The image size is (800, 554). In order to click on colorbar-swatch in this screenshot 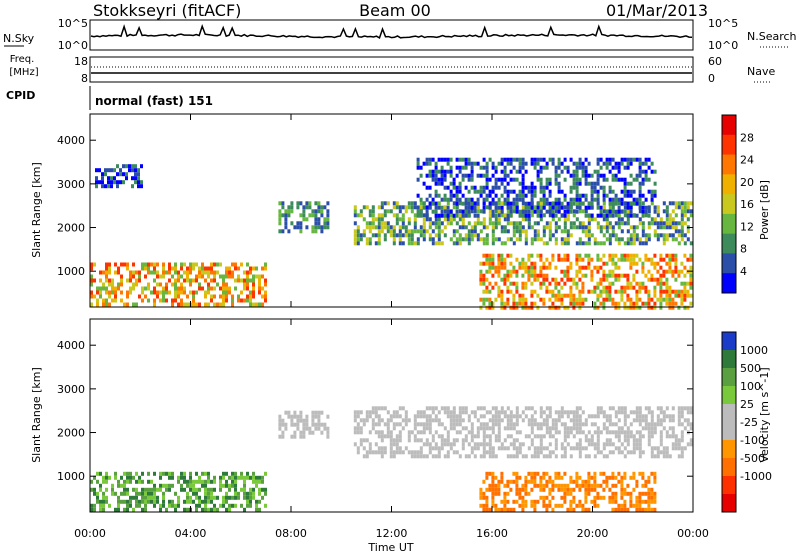, I will do `click(729, 243)`.